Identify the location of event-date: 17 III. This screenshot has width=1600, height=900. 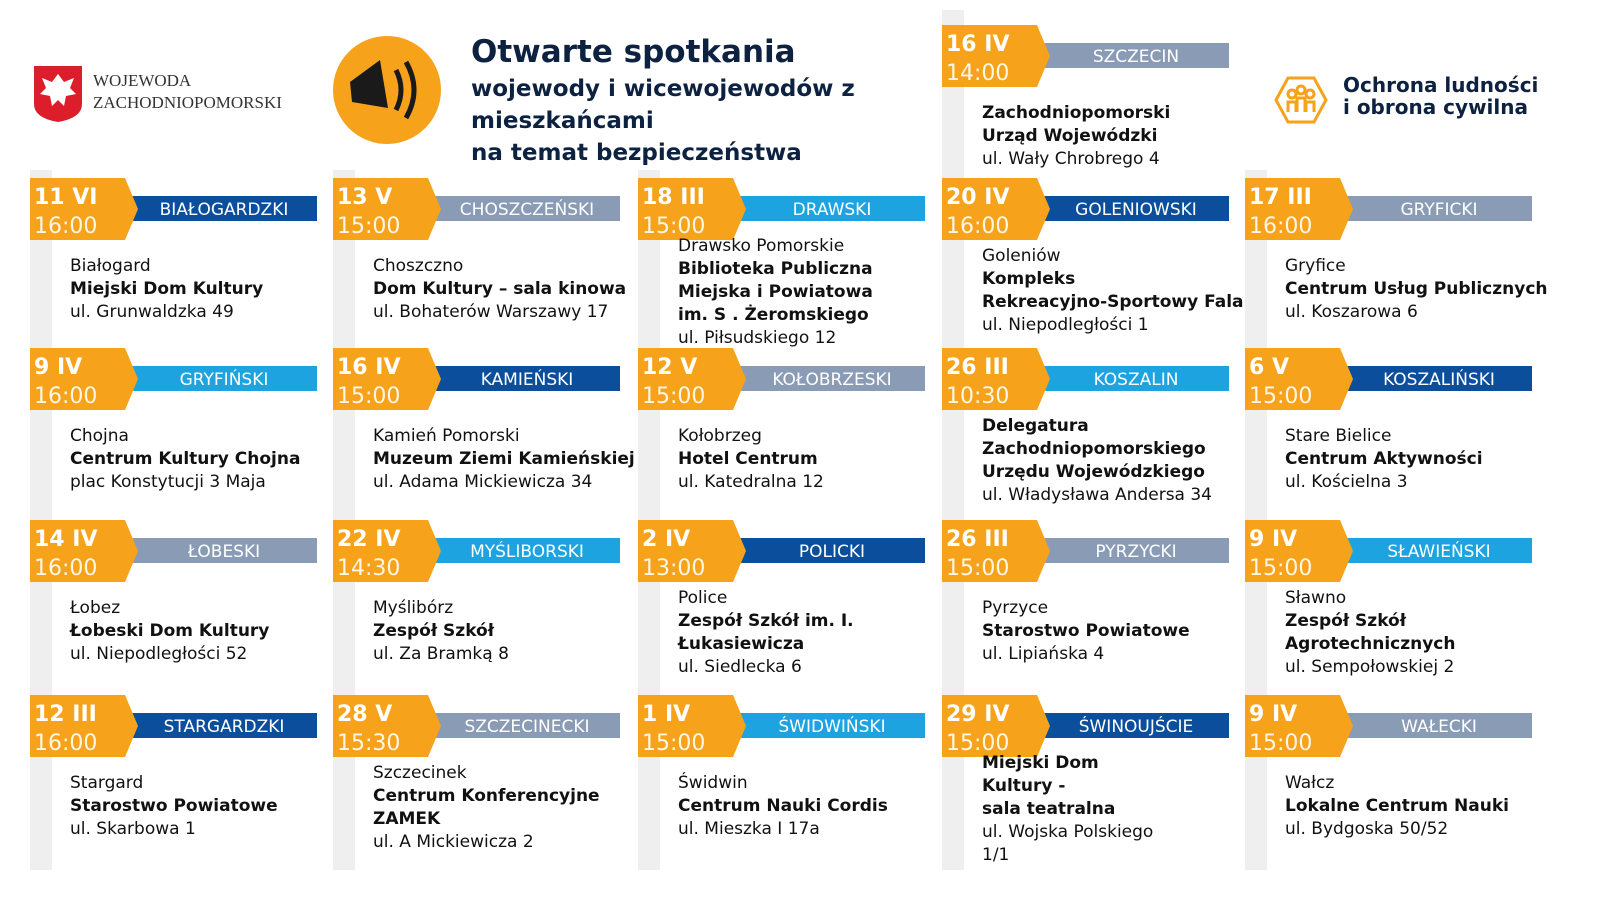
(1280, 197).